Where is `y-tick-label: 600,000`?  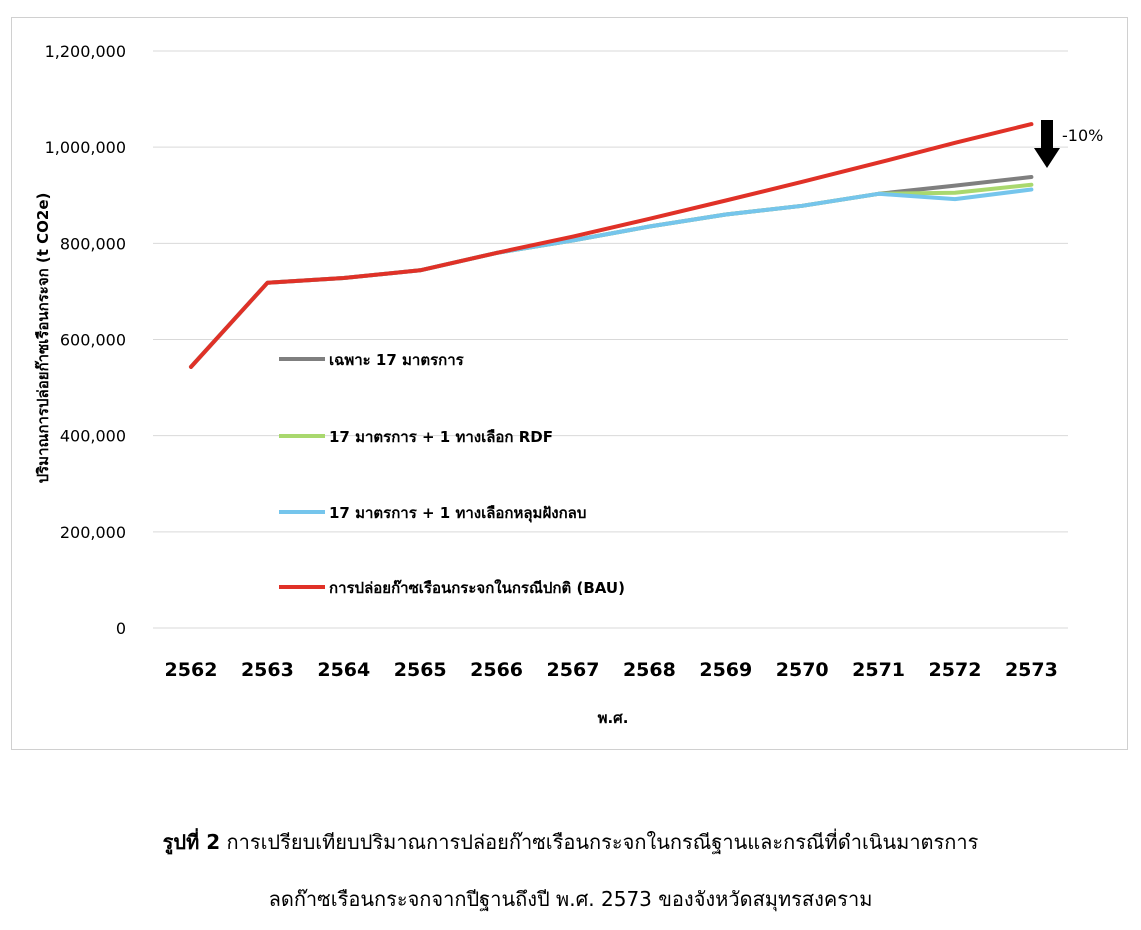 y-tick-label: 600,000 is located at coordinates (93, 340).